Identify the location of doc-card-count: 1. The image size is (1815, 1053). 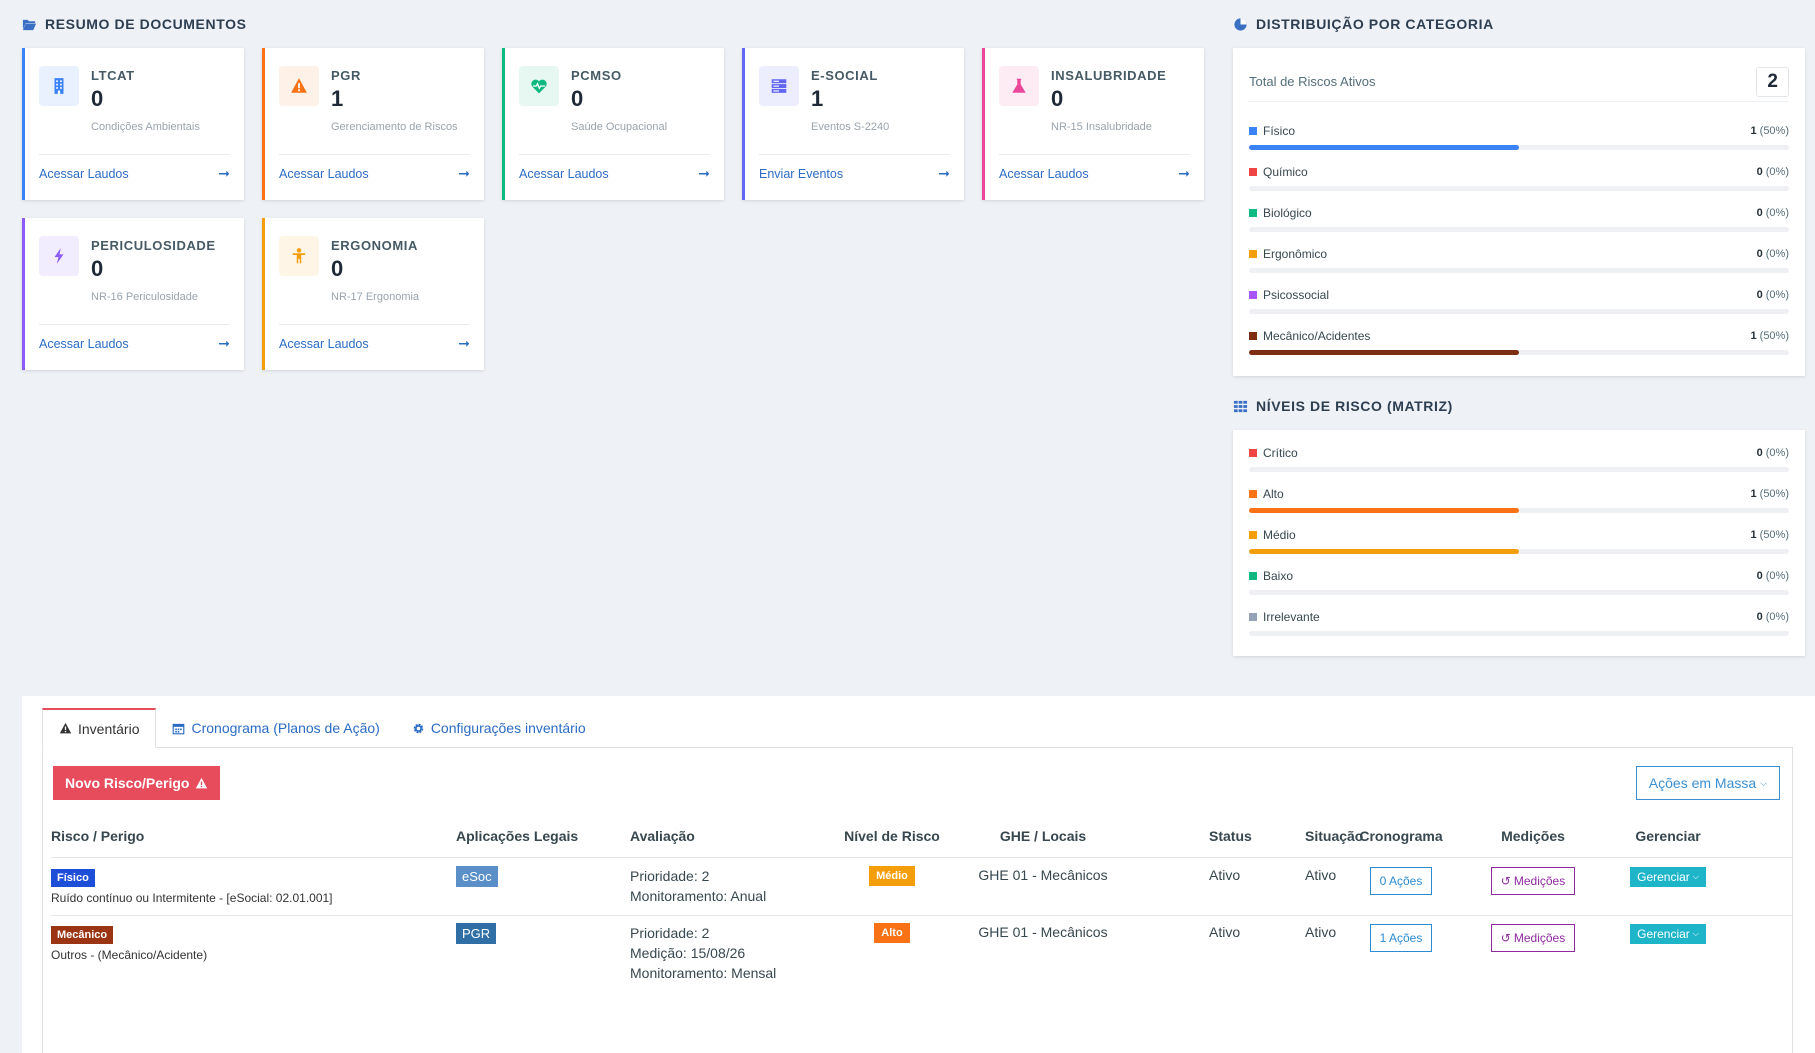
(817, 98).